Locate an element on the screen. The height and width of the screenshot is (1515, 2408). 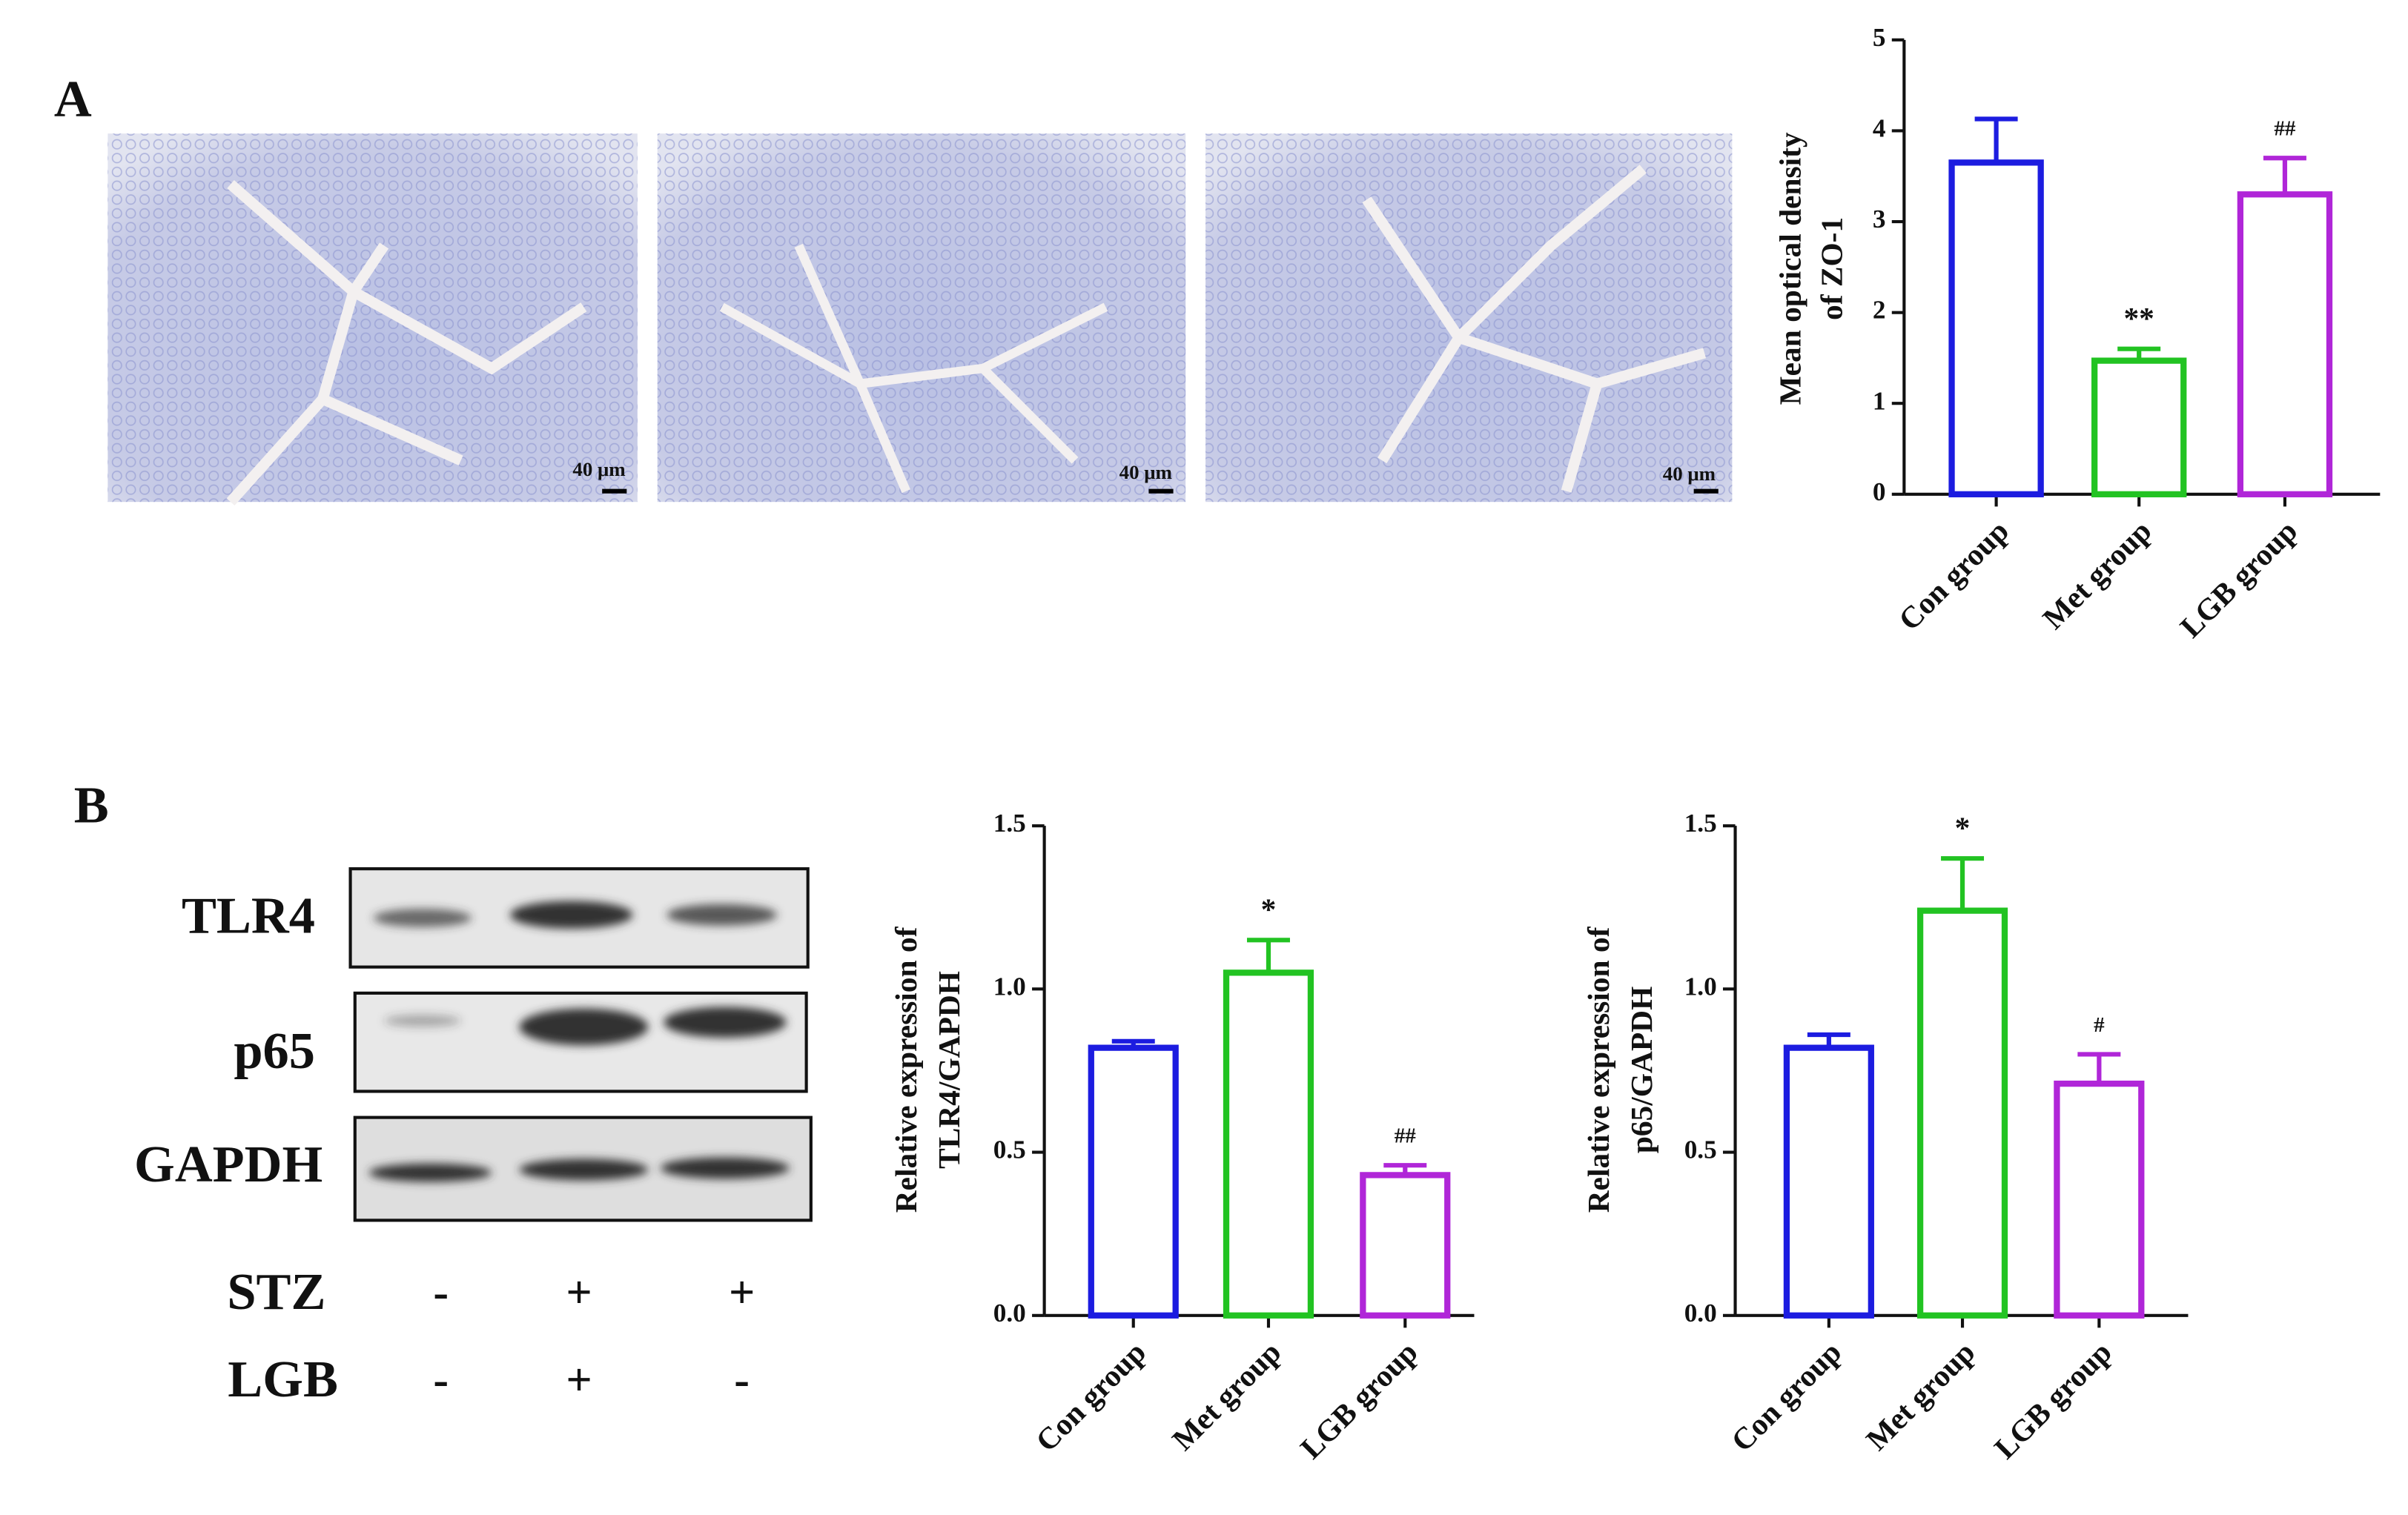
y-axis-label: of ZO-1 is located at coordinates (1832, 268).